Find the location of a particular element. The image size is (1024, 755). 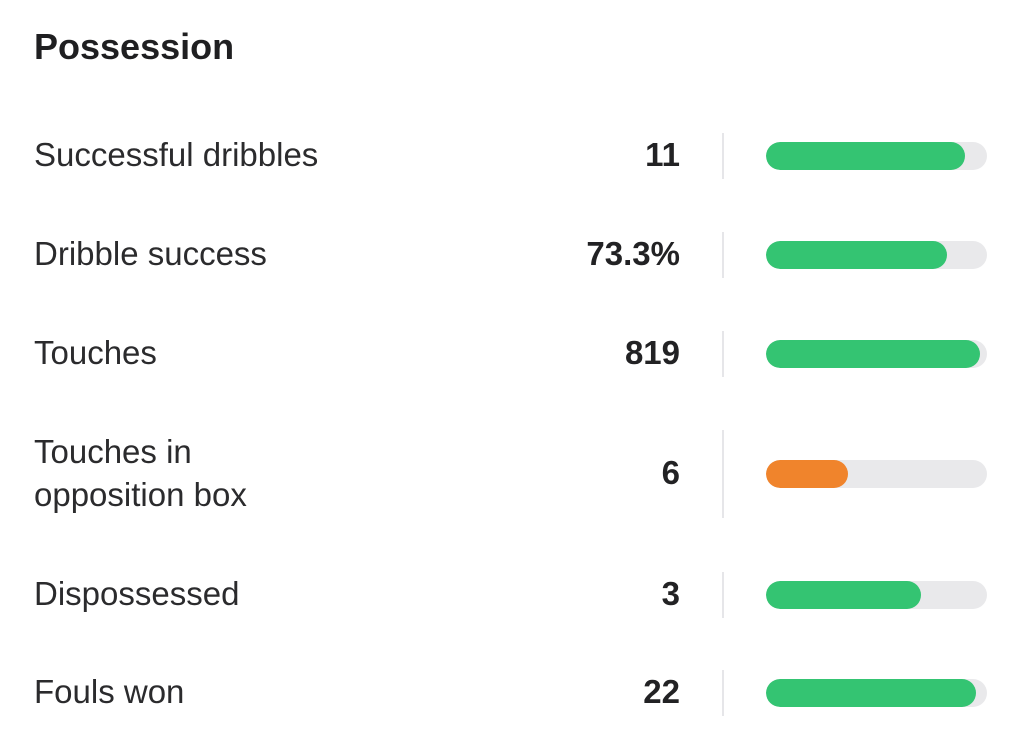

stat-row-touches-in-opposition-box: Touches in opposition box 6 is located at coordinates (512, 474).